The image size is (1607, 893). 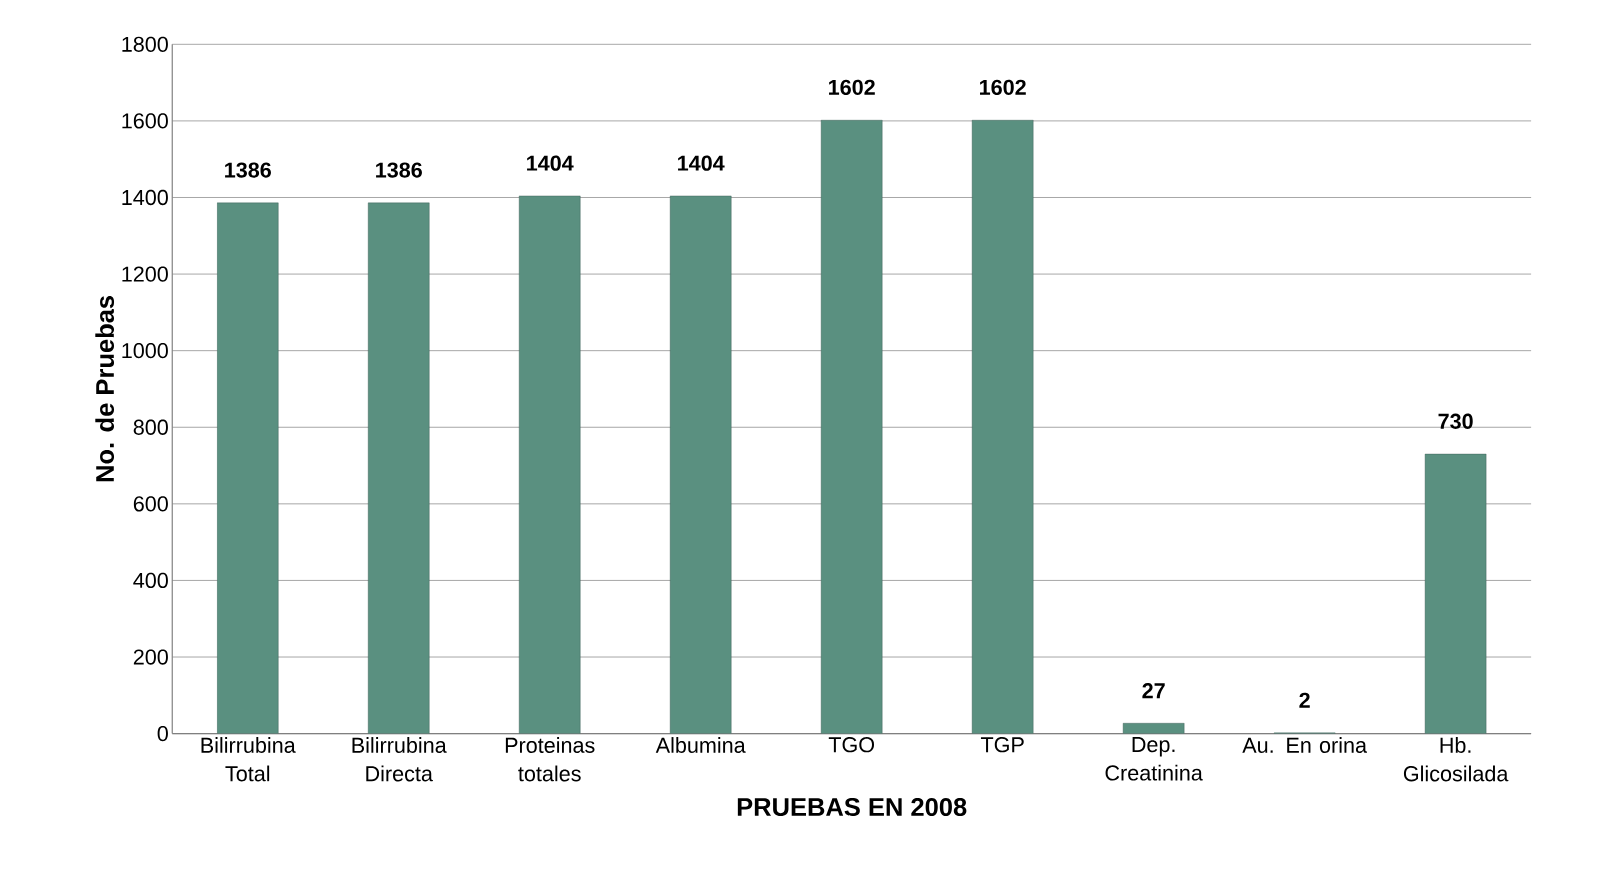 What do you see at coordinates (145, 274) in the screenshot?
I see `y-tick-label: 1200` at bounding box center [145, 274].